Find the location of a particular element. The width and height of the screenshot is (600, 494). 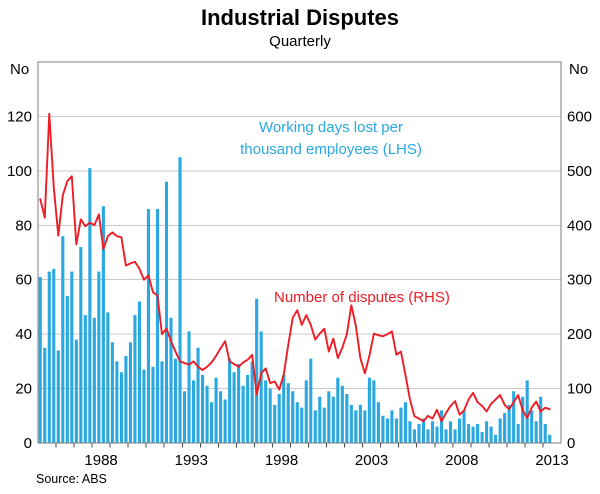

chart-subtitle: Quarterly is located at coordinates (300, 41).